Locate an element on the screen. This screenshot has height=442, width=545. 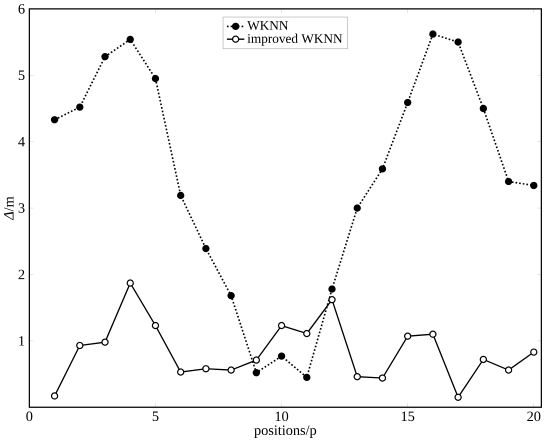
y-axis-title: Δ/m is located at coordinates (9, 208).